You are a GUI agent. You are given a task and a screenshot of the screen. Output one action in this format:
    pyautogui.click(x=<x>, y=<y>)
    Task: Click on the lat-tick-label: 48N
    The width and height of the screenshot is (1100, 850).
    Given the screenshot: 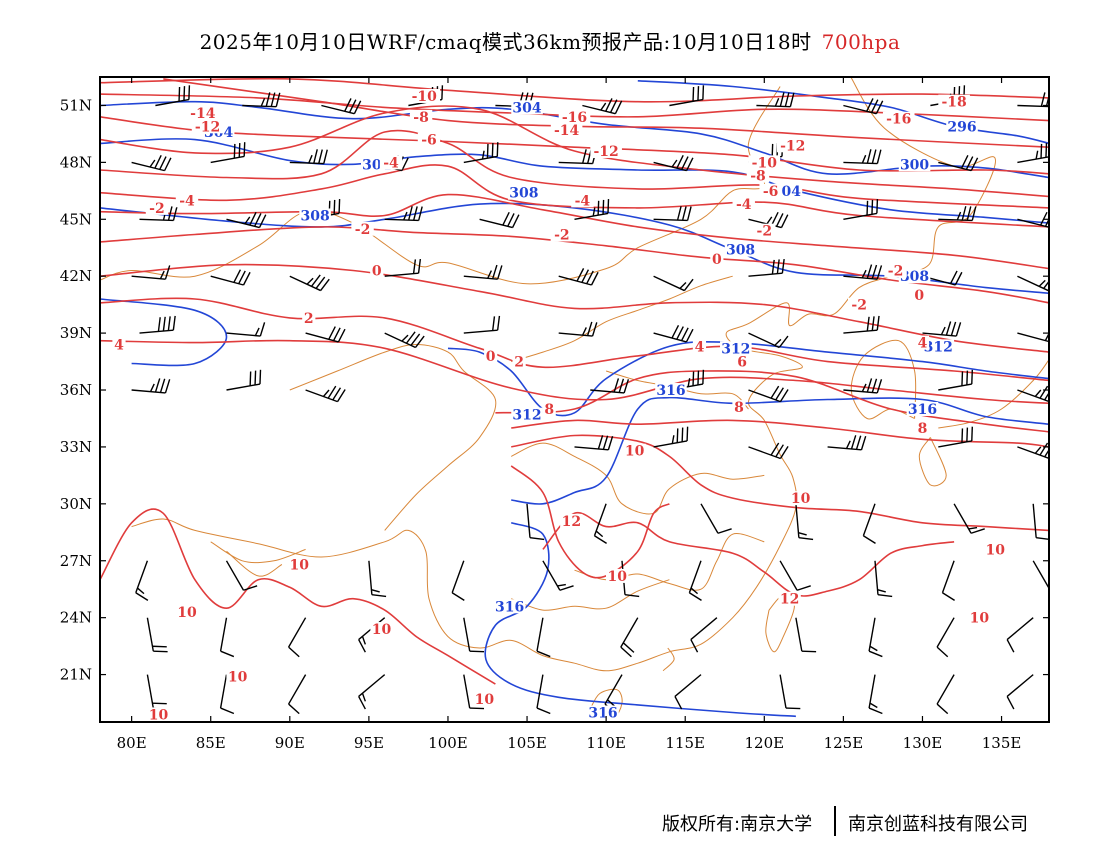 What is the action you would take?
    pyautogui.click(x=76, y=162)
    